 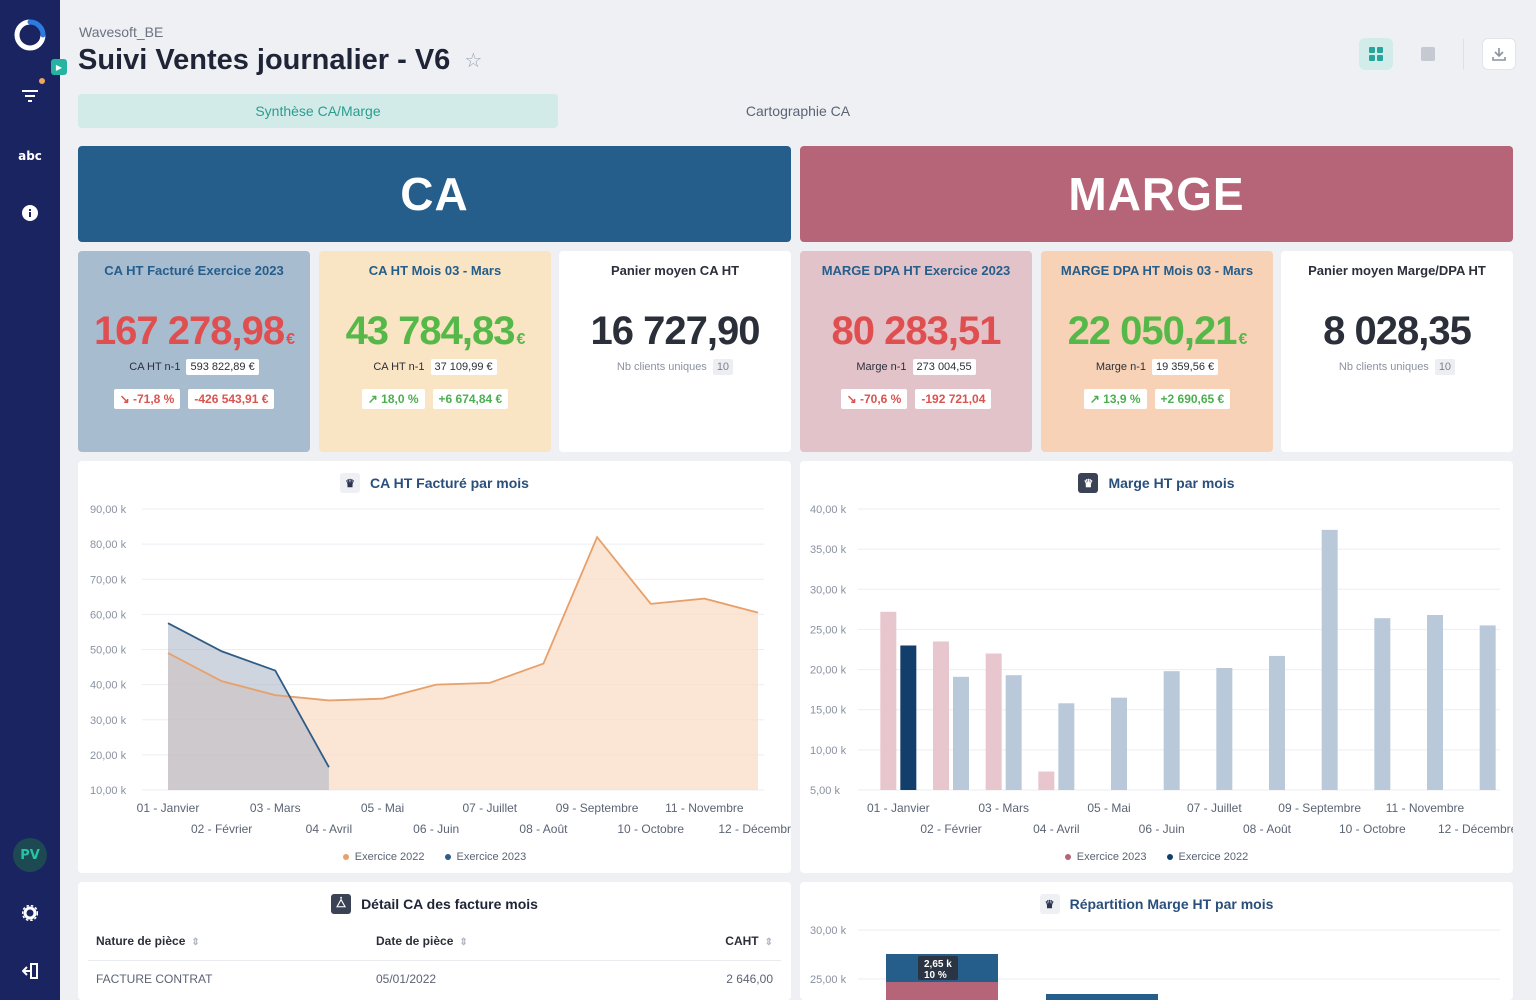 What do you see at coordinates (881, 367) in the screenshot?
I see `kpi-prev-label: Marge n-1` at bounding box center [881, 367].